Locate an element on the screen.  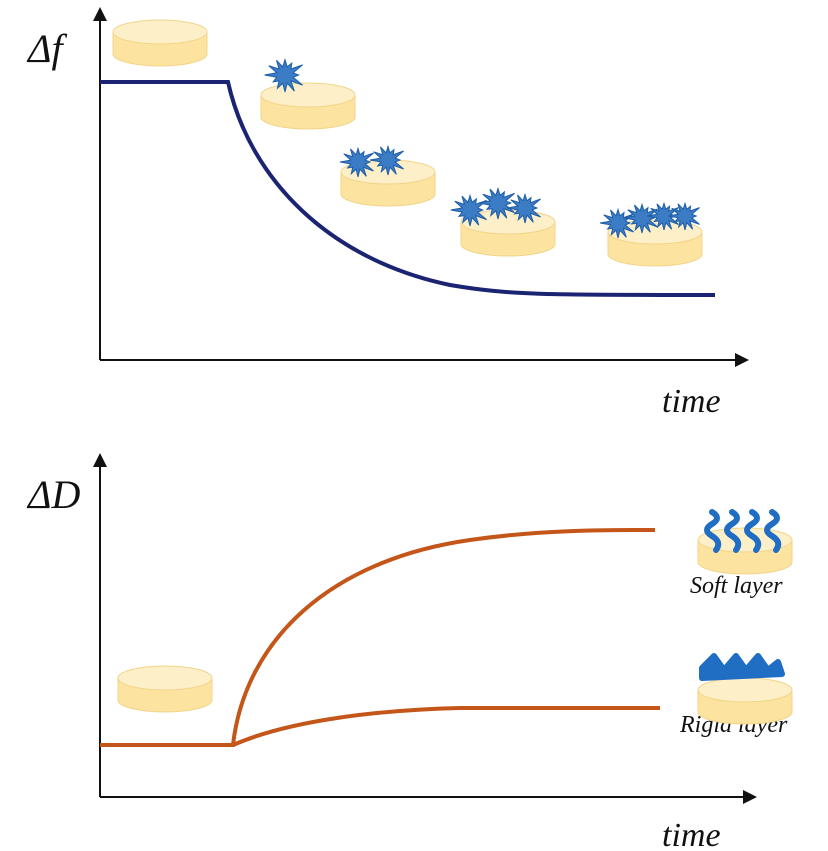
y-label: ΔD is located at coordinates (53, 494).